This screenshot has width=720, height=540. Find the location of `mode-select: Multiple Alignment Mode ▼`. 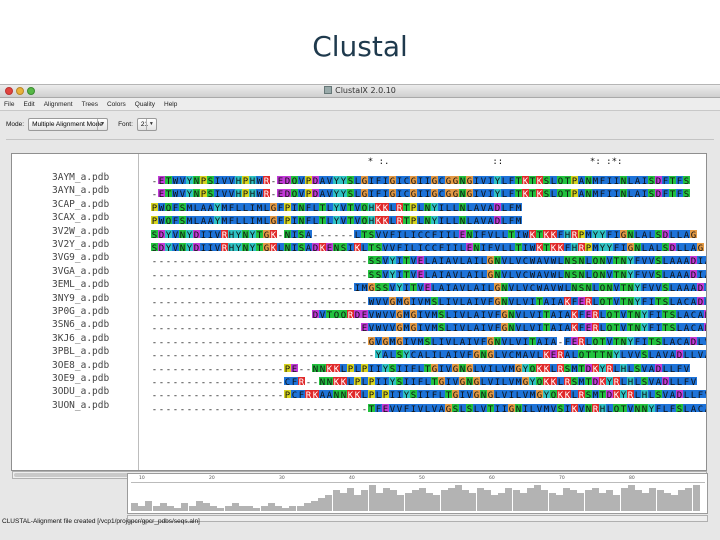

mode-select: Multiple Alignment Mode ▼ is located at coordinates (68, 124).